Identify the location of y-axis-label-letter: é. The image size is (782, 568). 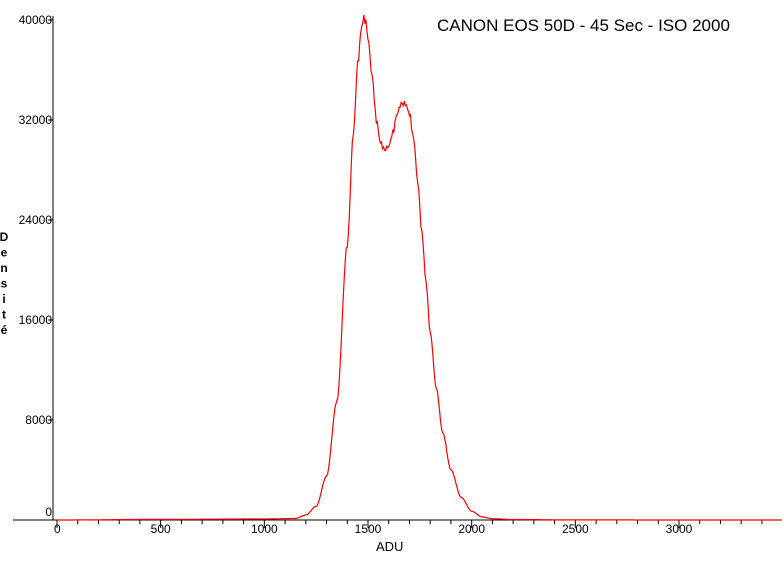
(4, 330).